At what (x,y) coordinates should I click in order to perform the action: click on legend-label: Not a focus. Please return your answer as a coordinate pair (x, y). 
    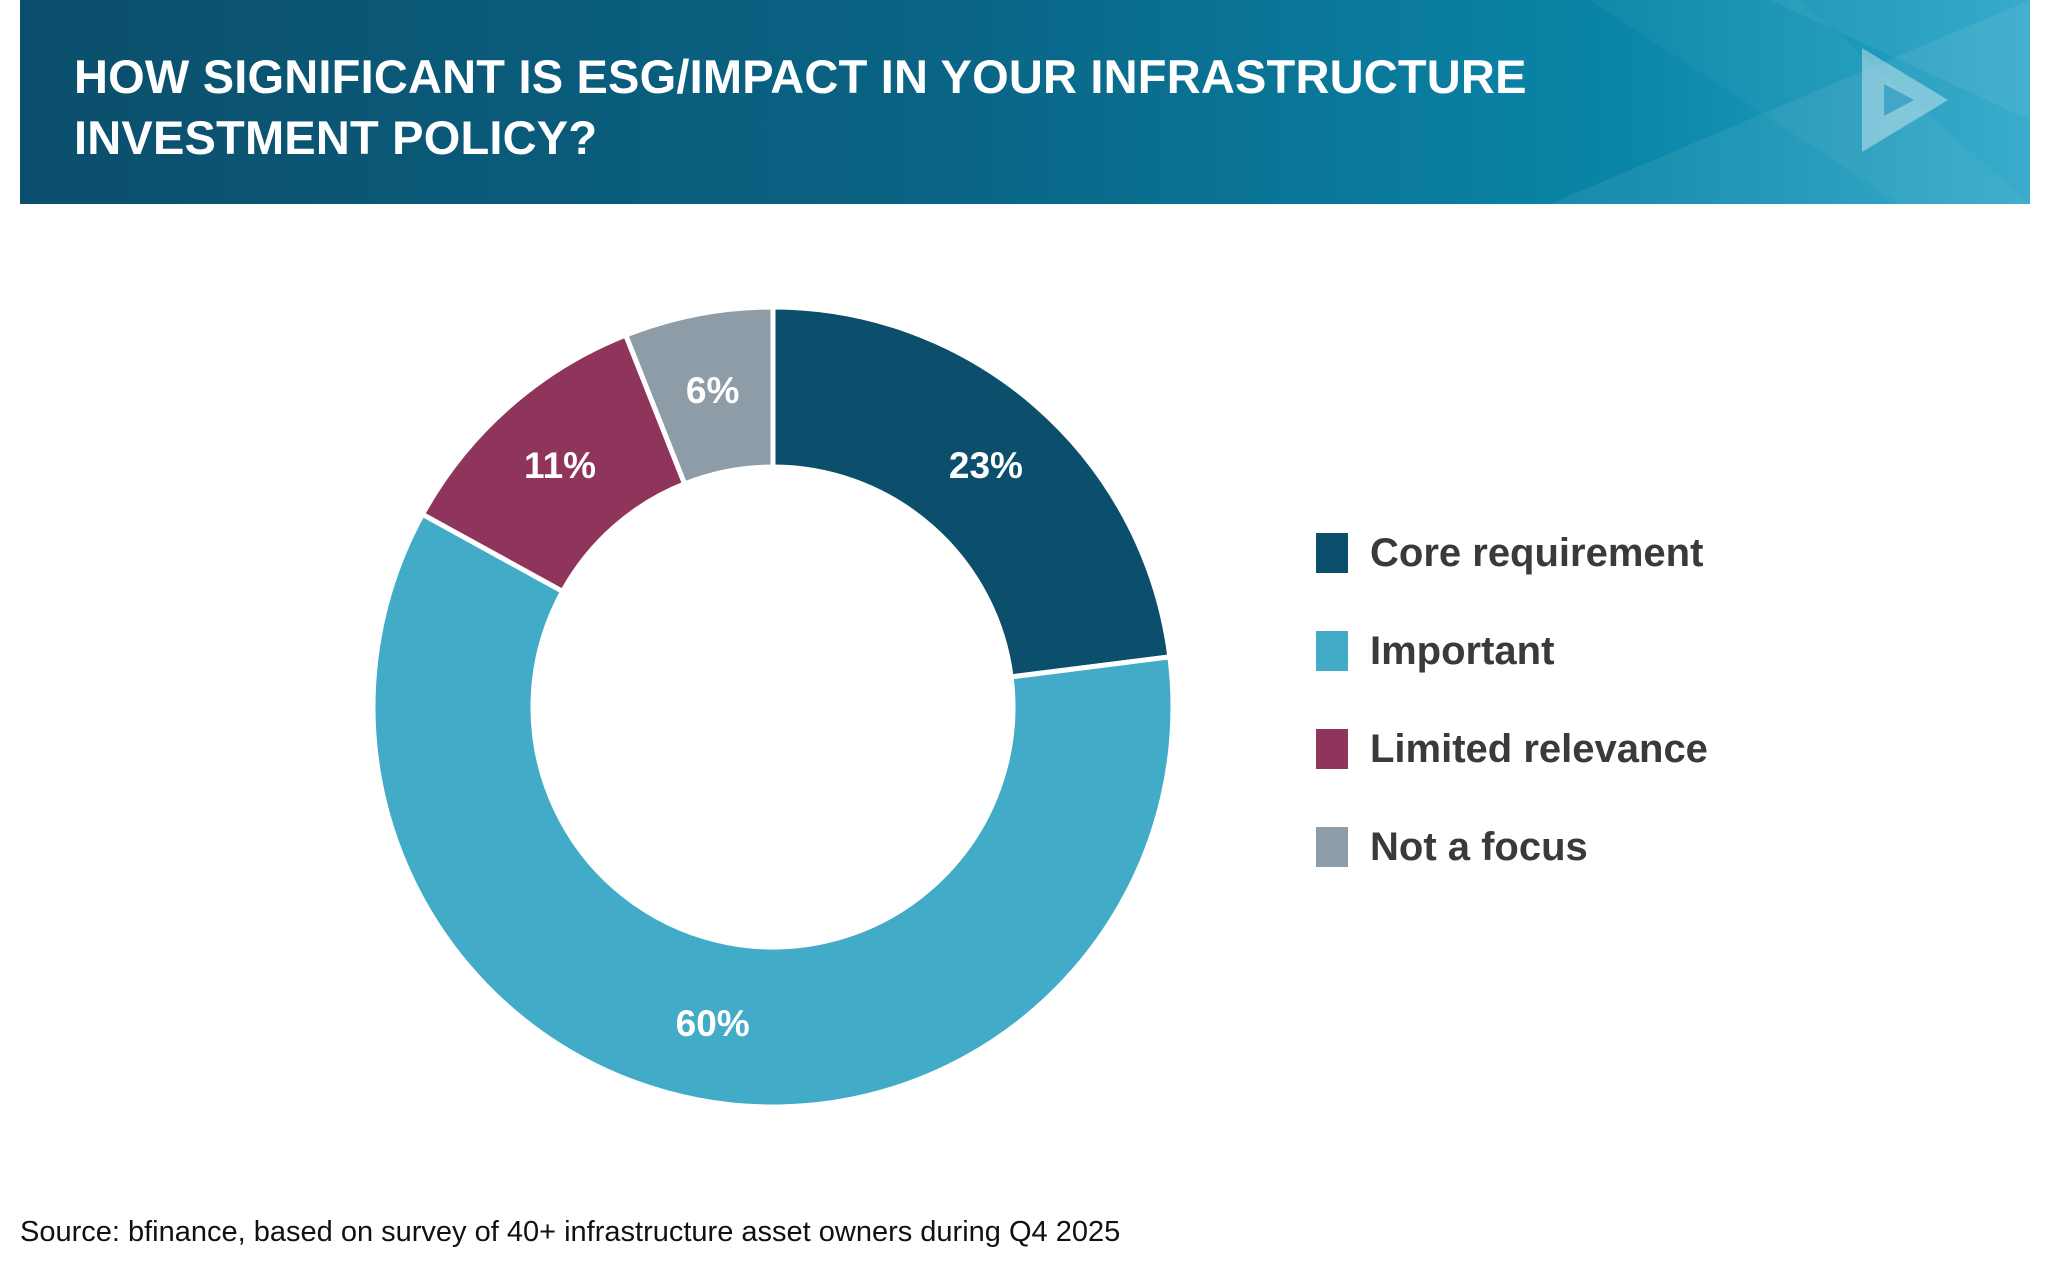
    Looking at the image, I should click on (1479, 847).